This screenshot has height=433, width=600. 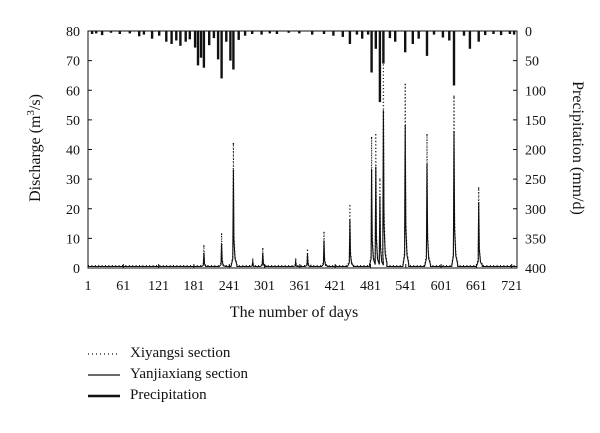 I want to click on legend-key-dotted, so click(x=104, y=353).